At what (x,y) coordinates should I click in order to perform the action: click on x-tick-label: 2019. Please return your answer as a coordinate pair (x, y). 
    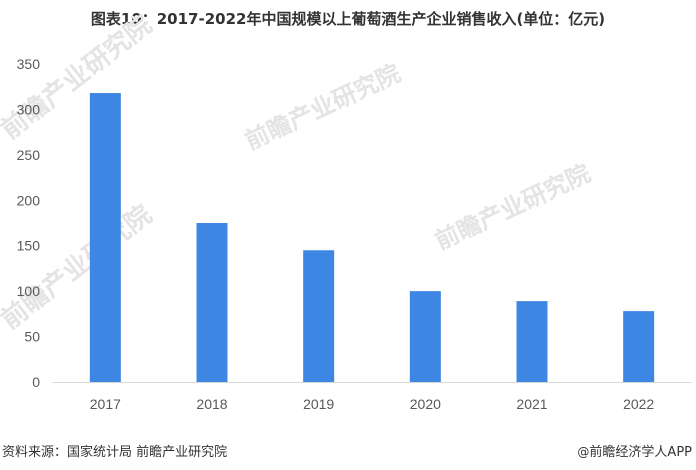
    Looking at the image, I should click on (318, 404).